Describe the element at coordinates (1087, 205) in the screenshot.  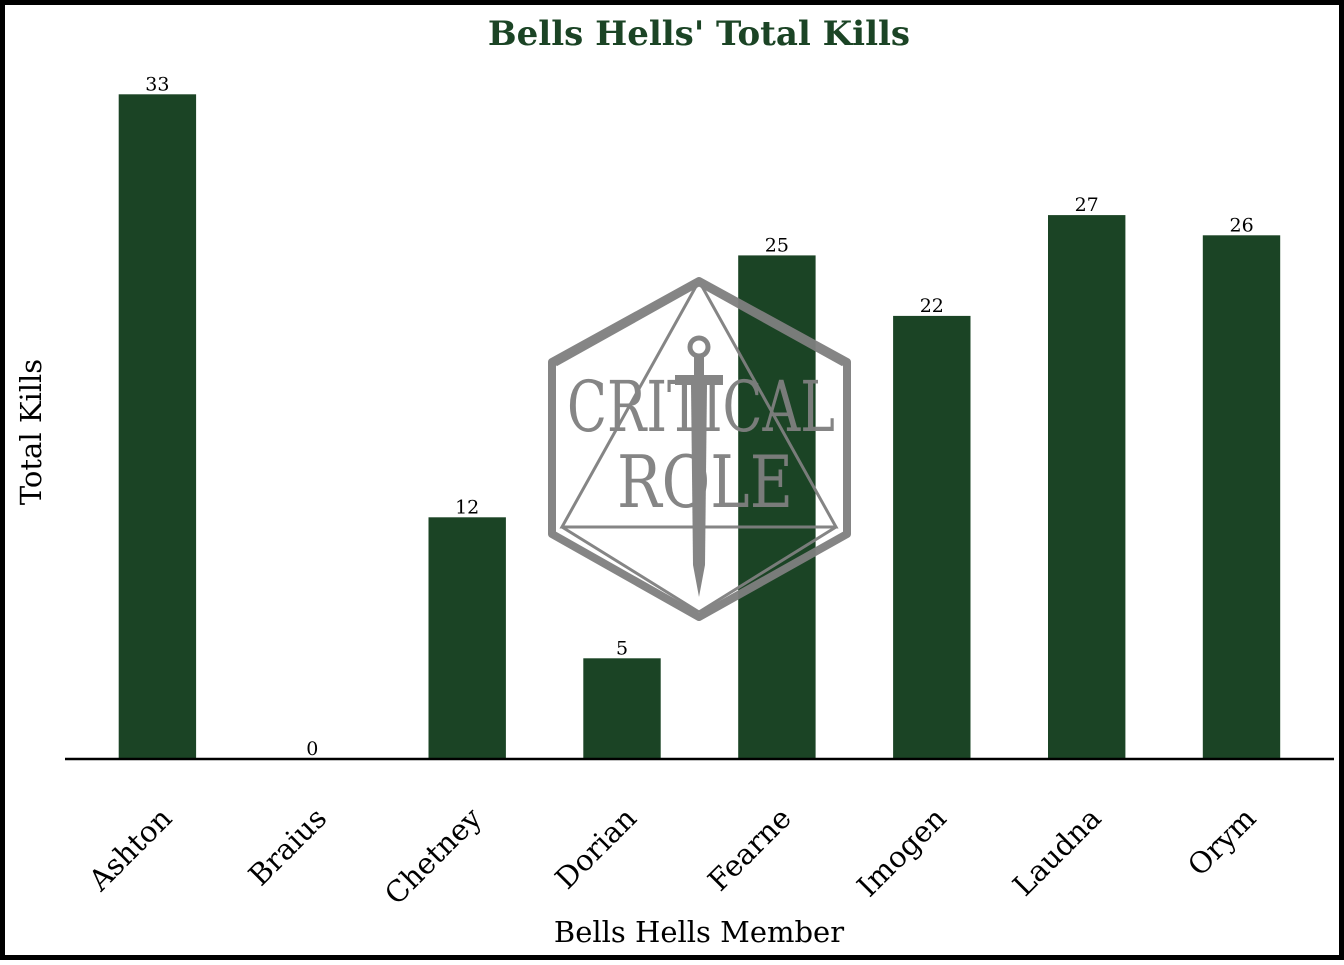
I see `value-label-laudna: 27` at that location.